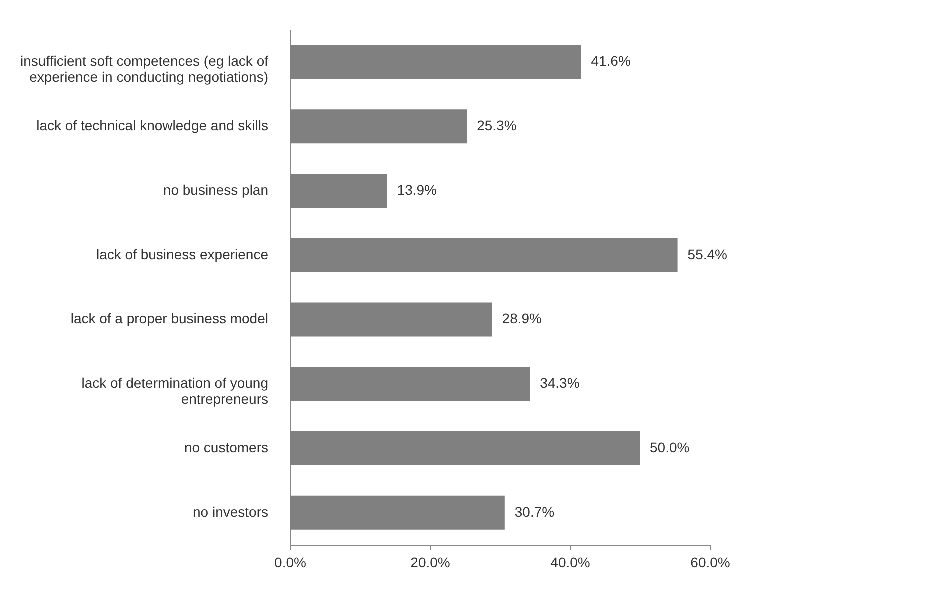 The image size is (940, 611). What do you see at coordinates (290, 562) in the screenshot?
I see `x-tick-label: 0.0%` at bounding box center [290, 562].